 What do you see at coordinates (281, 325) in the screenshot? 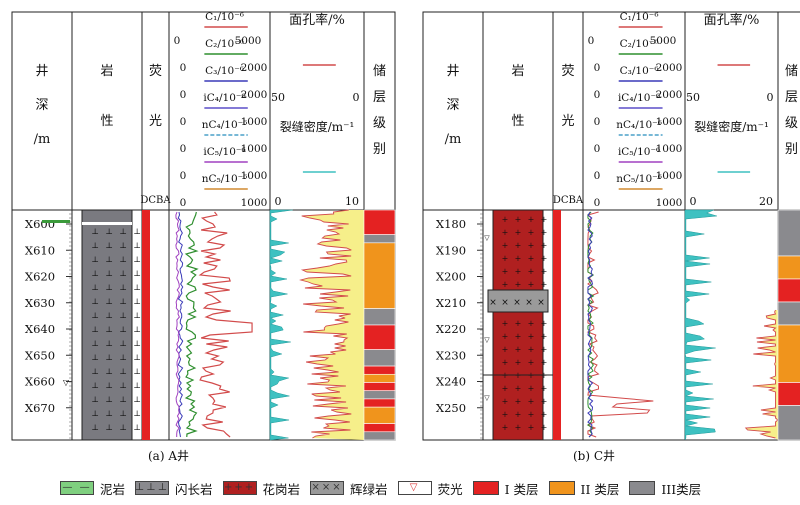
I see `fracture-fill` at bounding box center [281, 325].